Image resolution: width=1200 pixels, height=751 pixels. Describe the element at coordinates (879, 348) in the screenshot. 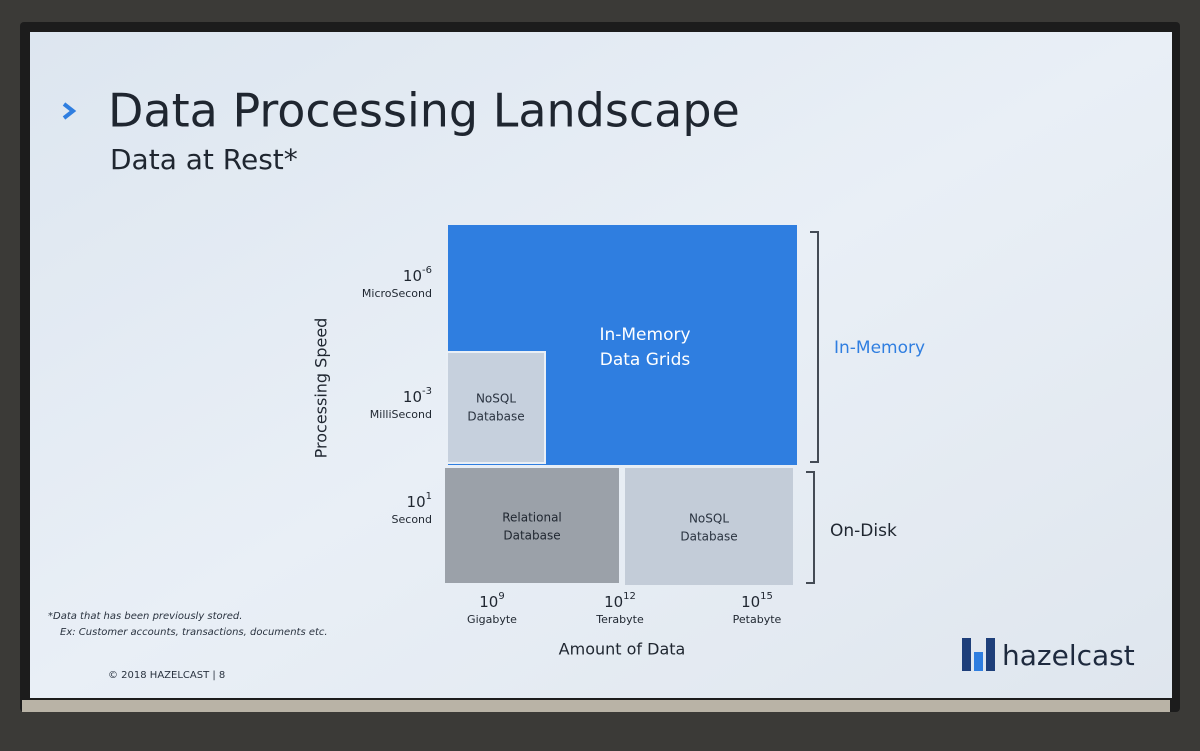

I see `bracket-label: In-Memory` at that location.